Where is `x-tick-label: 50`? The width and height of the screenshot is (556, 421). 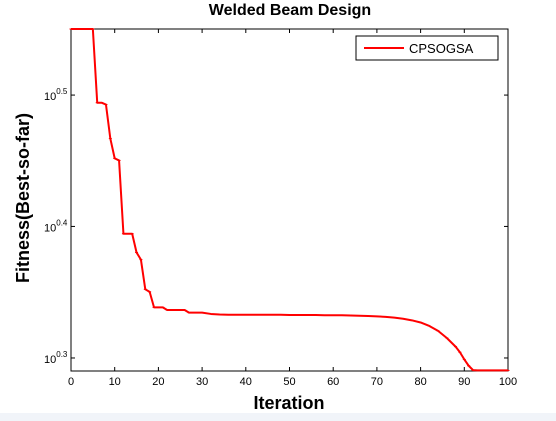 x-tick-label: 50 is located at coordinates (289, 382).